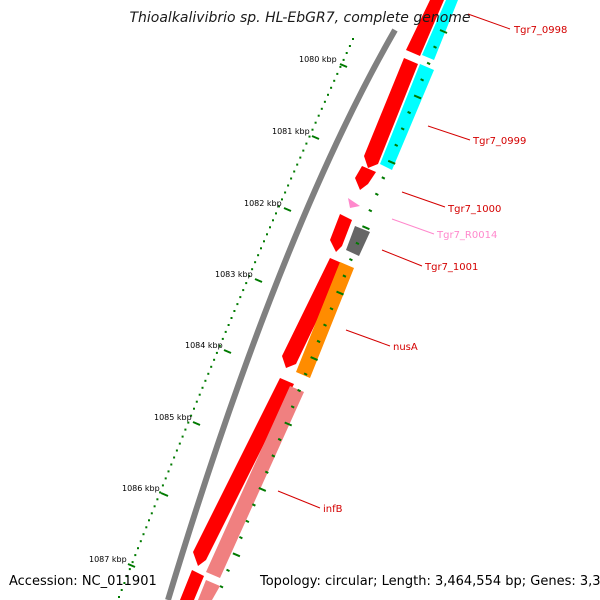 This screenshot has height=600, width=600. Describe the element at coordinates (358, 241) in the screenshot. I see `gene-gray` at that location.